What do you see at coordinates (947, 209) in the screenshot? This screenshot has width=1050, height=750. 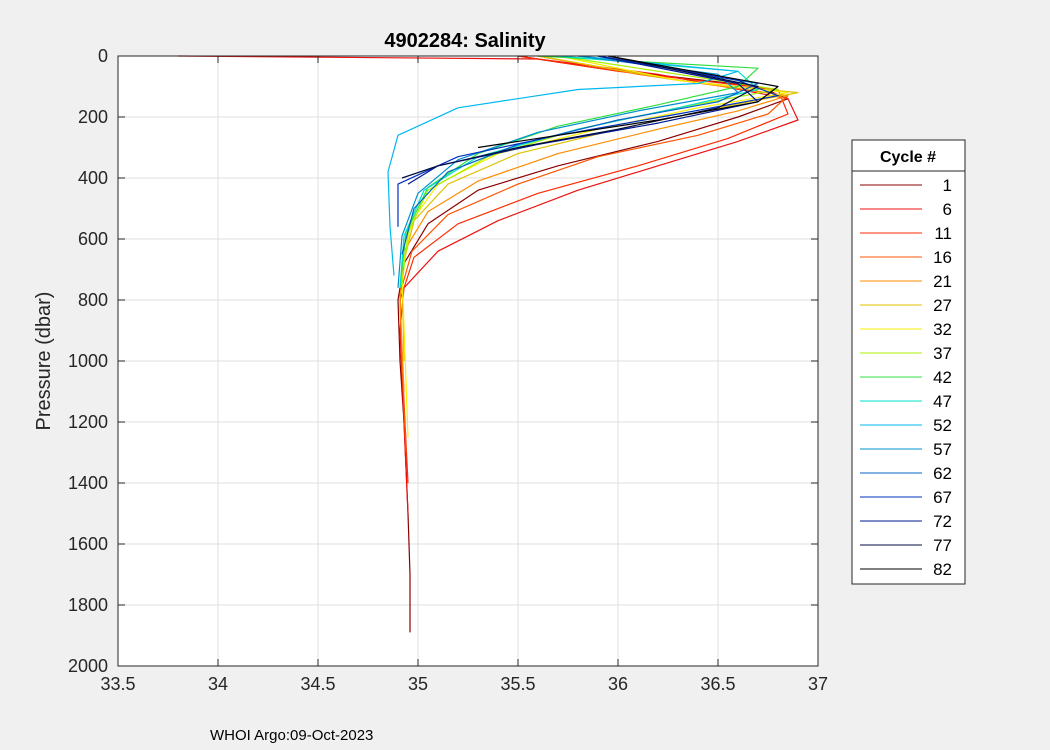 I see `legend-label-6: 6` at bounding box center [947, 209].